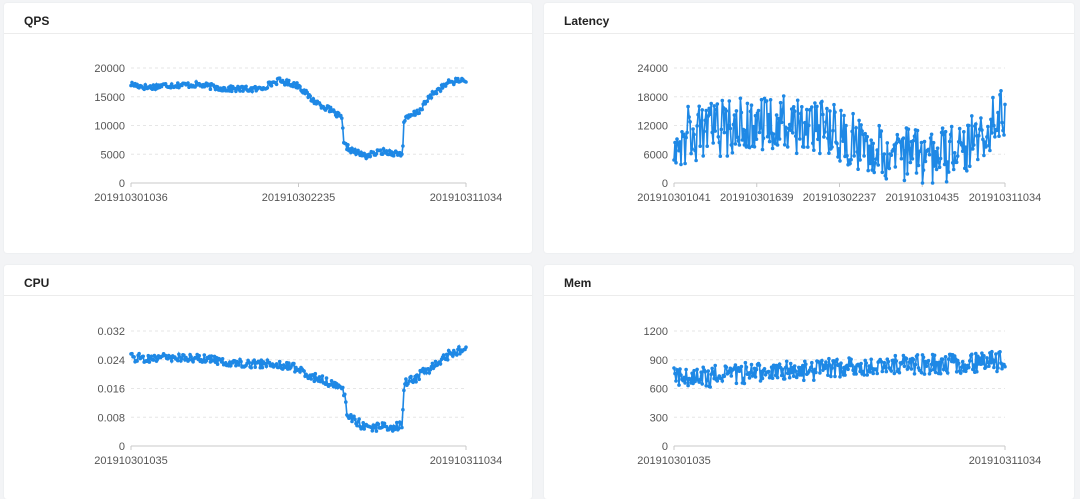  What do you see at coordinates (656, 332) in the screenshot?
I see `y-tick-label: 1200` at bounding box center [656, 332].